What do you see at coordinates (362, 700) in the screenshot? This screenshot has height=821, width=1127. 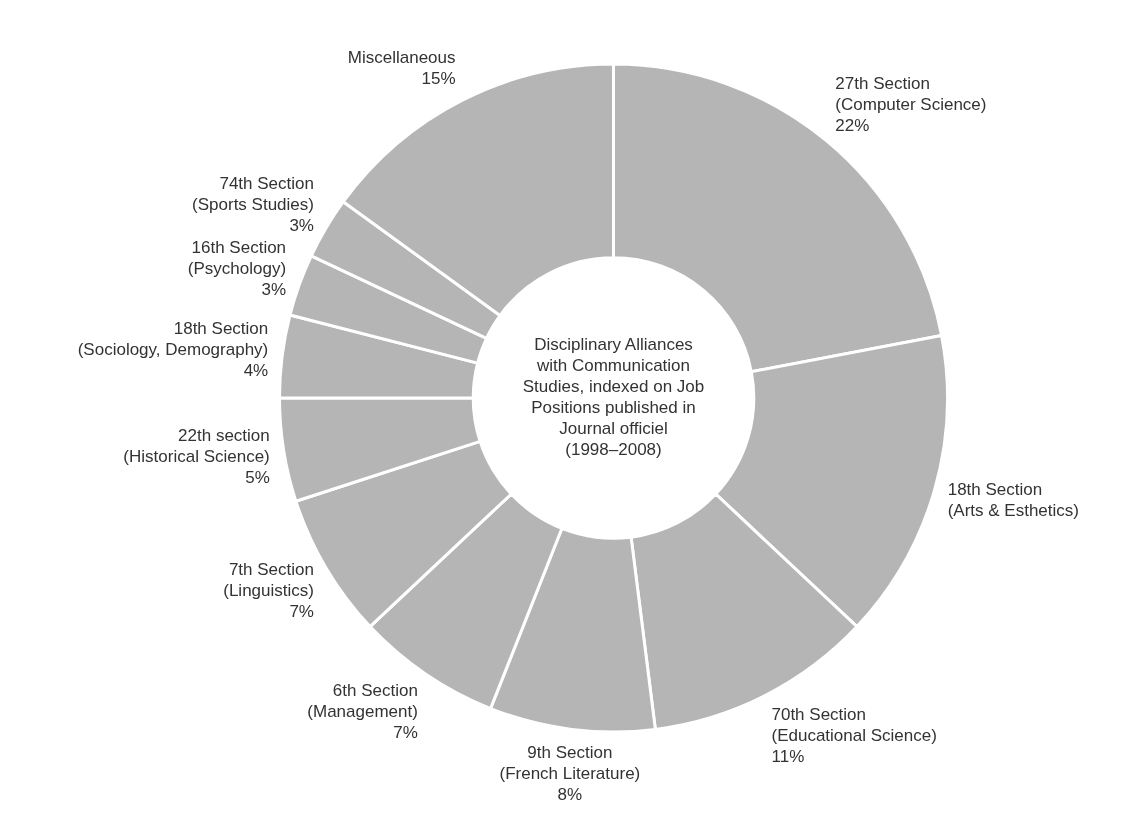 I see `slice-label: 6th Section (Management)` at bounding box center [362, 700].